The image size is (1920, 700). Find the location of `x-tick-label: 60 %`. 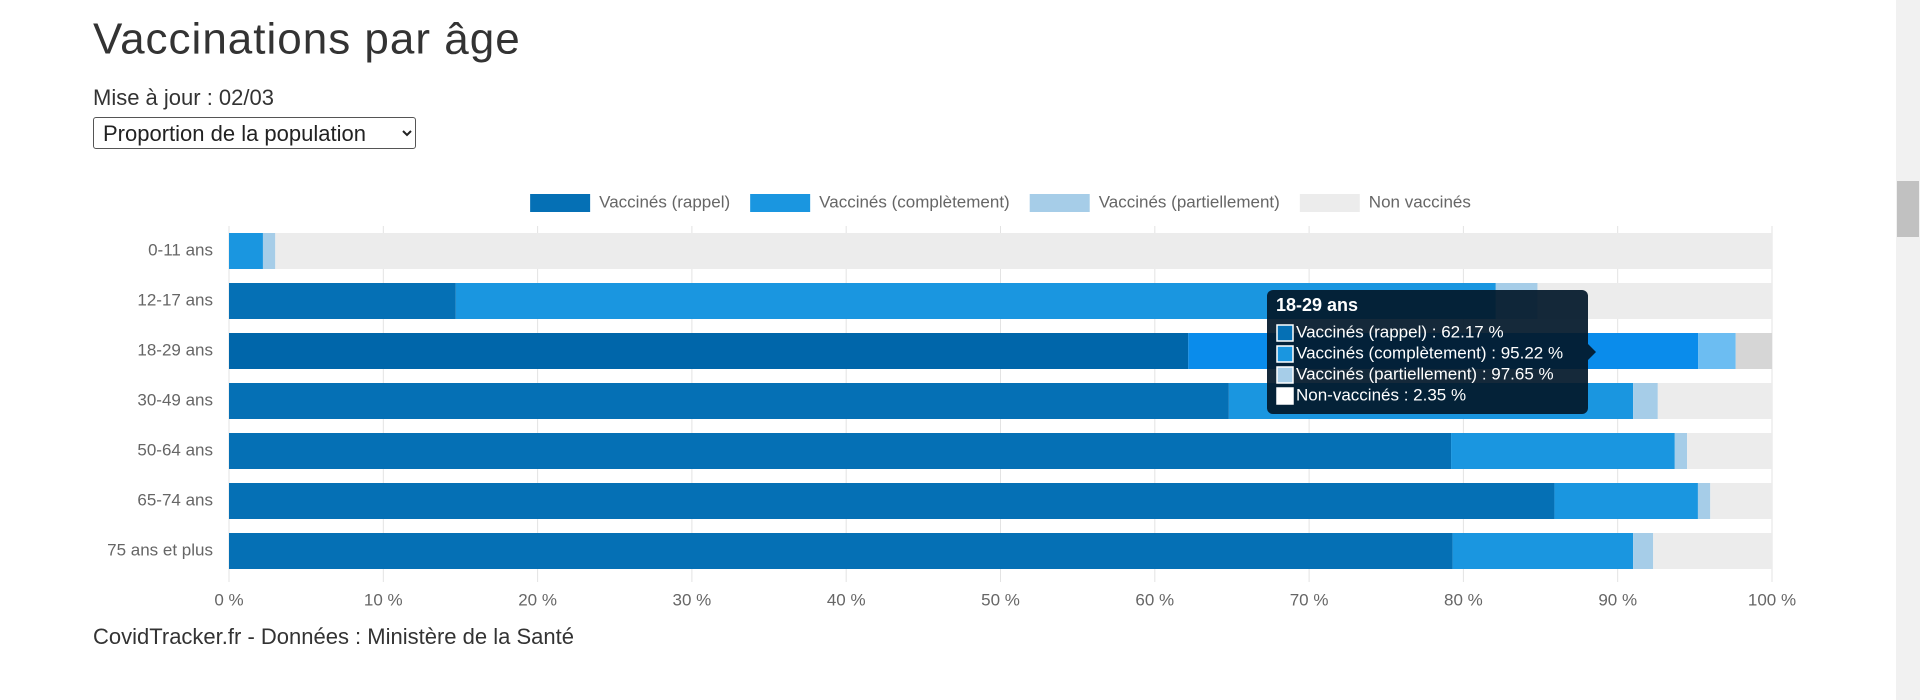

x-tick-label: 60 % is located at coordinates (1154, 599).